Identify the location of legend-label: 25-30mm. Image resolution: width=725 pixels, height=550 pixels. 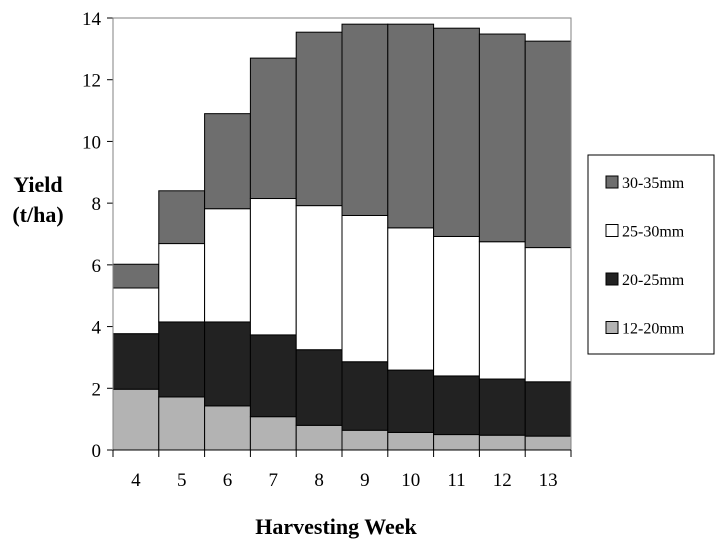
(653, 232).